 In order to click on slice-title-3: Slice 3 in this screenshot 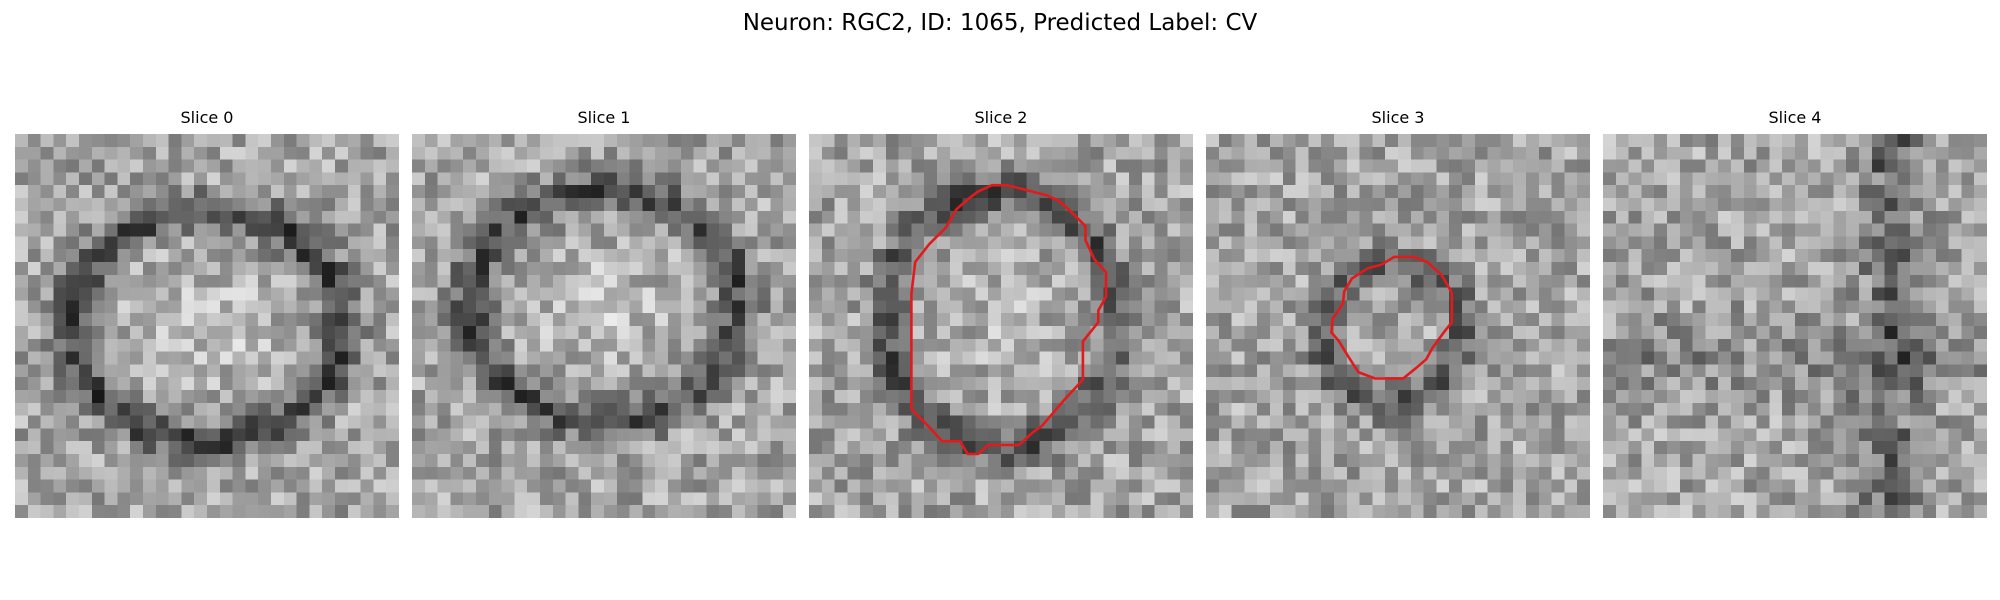, I will do `click(1398, 117)`.